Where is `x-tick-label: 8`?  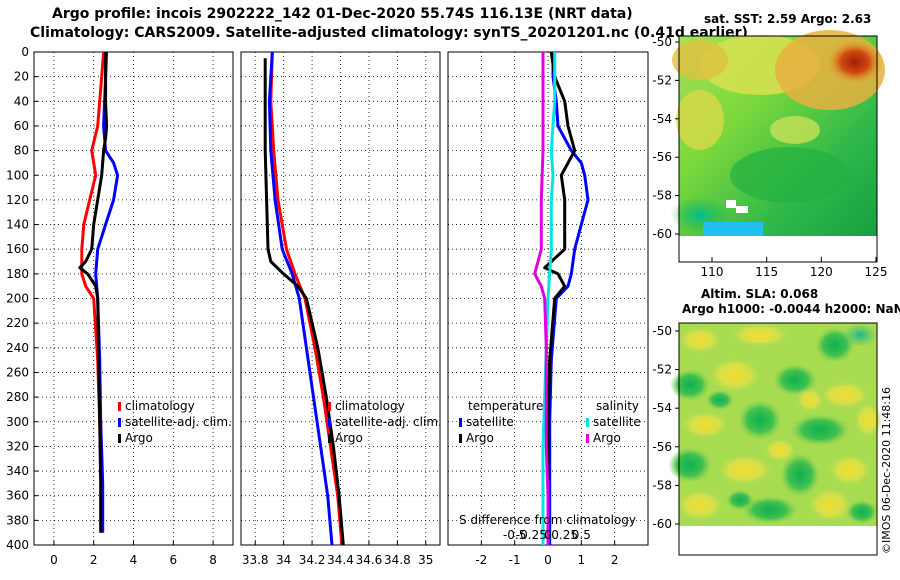 x-tick-label: 8 is located at coordinates (213, 560).